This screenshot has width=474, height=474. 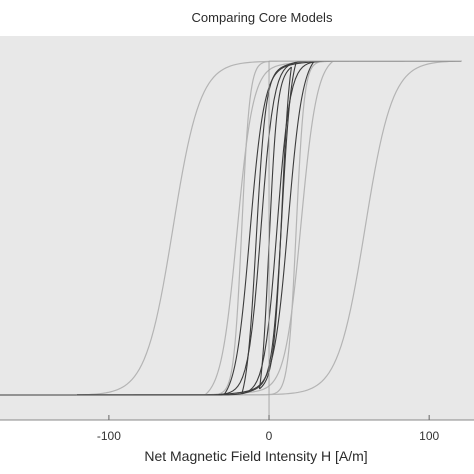 I want to click on loop-4-descending-branch, so click(x=275, y=228).